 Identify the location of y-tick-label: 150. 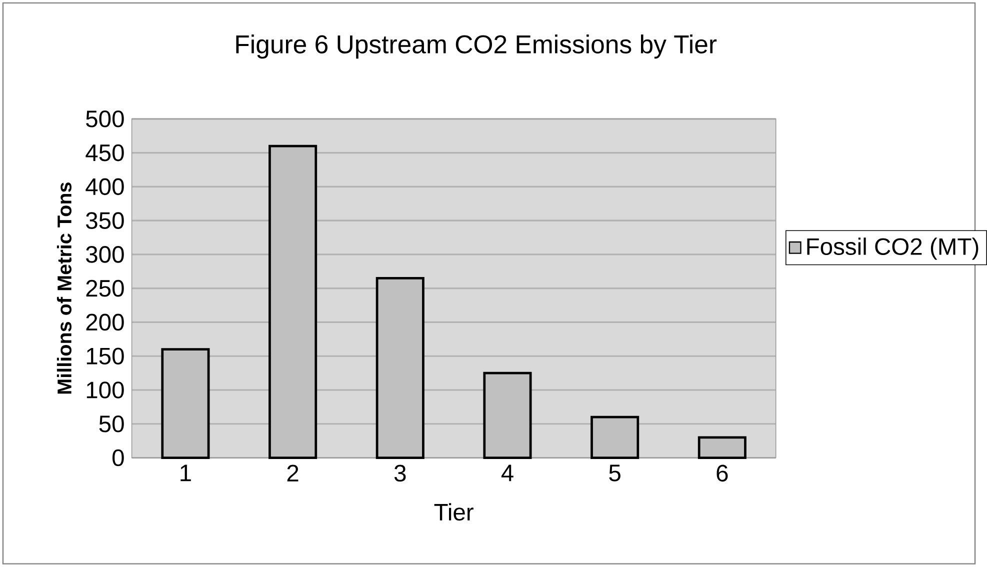
(105, 356).